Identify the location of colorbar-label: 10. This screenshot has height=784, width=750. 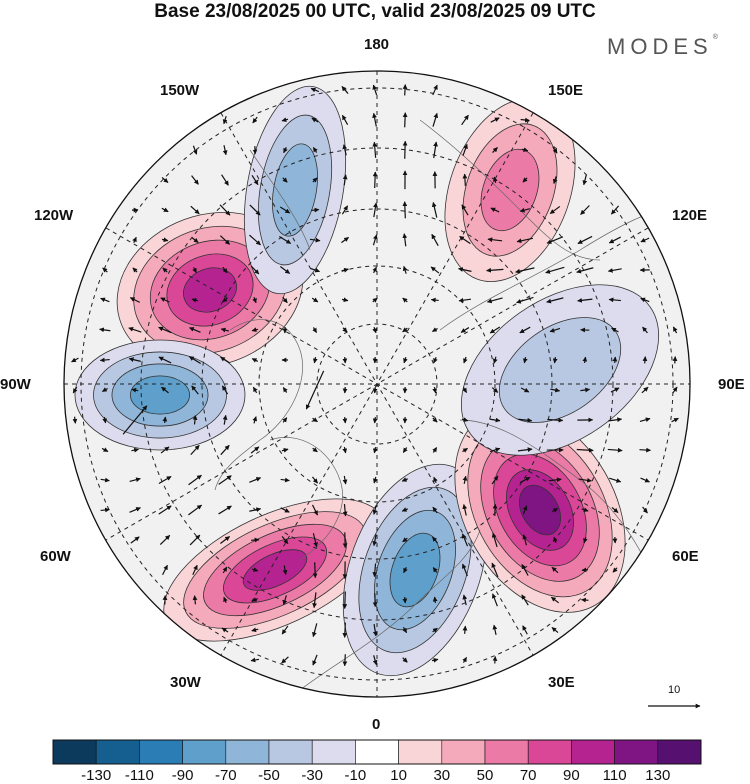
(398, 775).